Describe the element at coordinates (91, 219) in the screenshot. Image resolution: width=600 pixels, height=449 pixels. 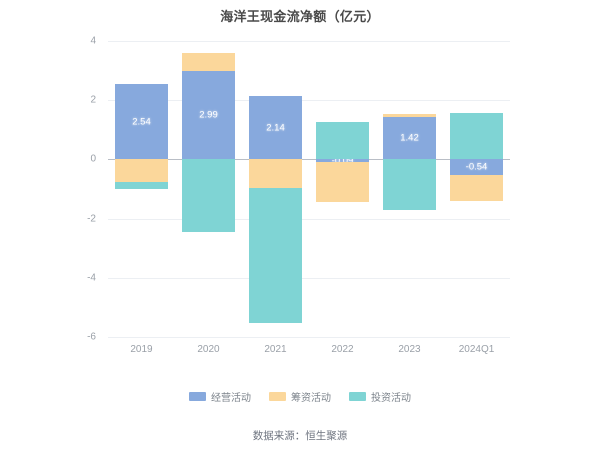
I see `y-axis-tick-label: -2` at that location.